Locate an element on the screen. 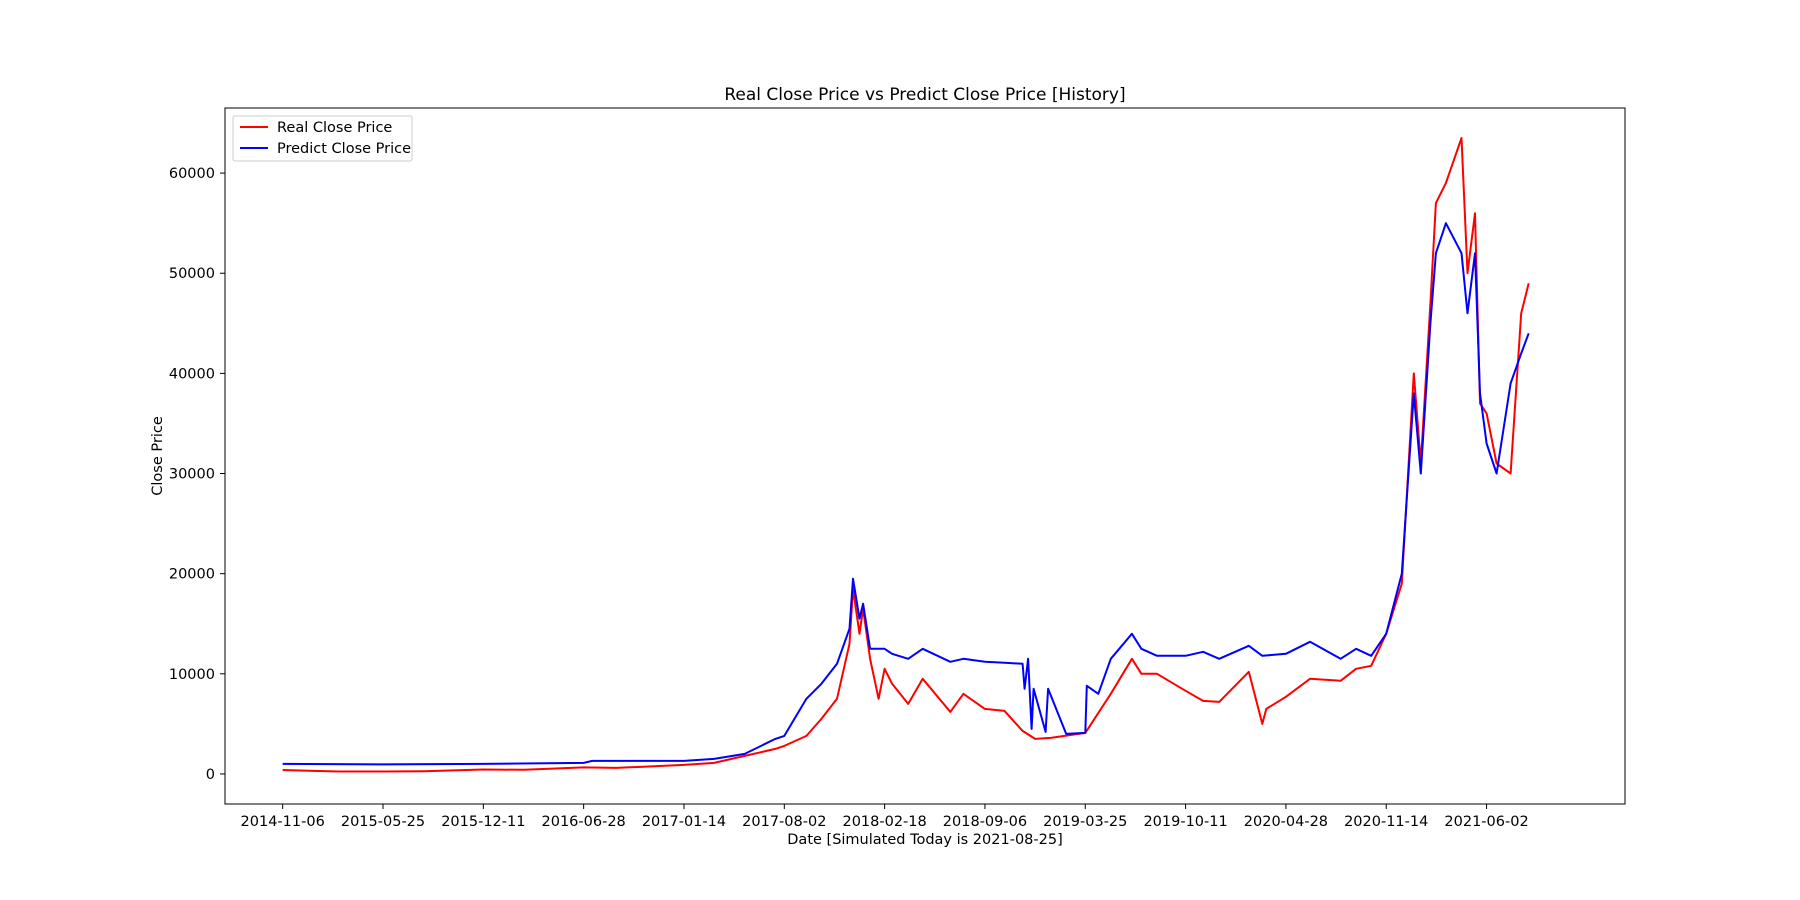 This screenshot has height=900, width=1800. x-tick-label: 2014-11-06 is located at coordinates (283, 822).